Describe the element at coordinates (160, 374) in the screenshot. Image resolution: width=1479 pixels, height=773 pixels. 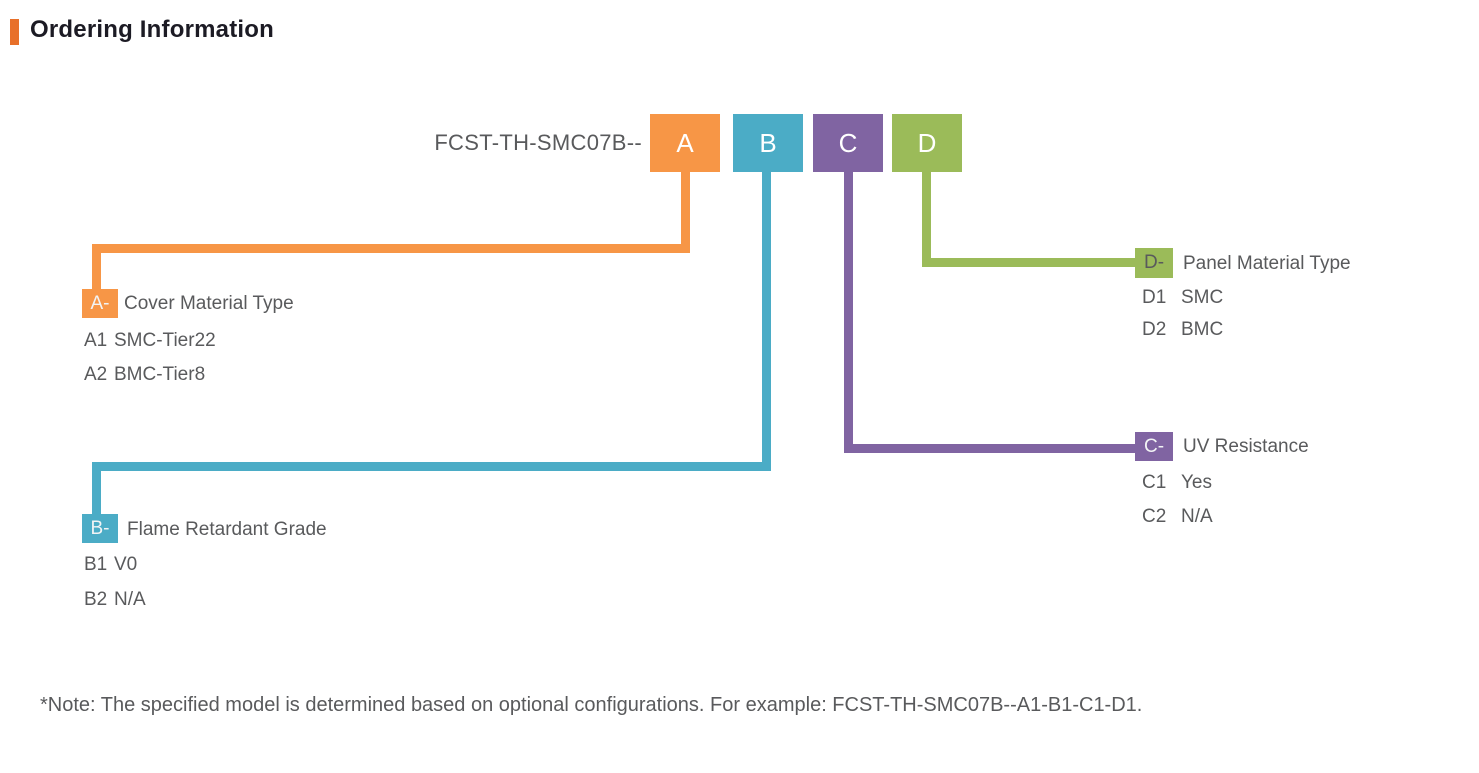
I see `option-value: BMC-Tier8` at that location.